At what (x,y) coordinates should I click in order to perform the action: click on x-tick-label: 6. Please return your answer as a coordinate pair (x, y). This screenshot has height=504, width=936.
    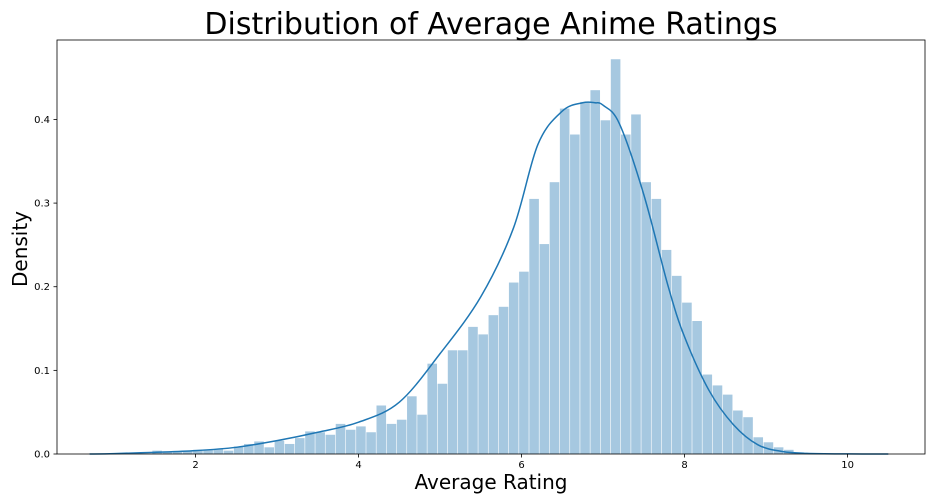
    Looking at the image, I should click on (521, 465).